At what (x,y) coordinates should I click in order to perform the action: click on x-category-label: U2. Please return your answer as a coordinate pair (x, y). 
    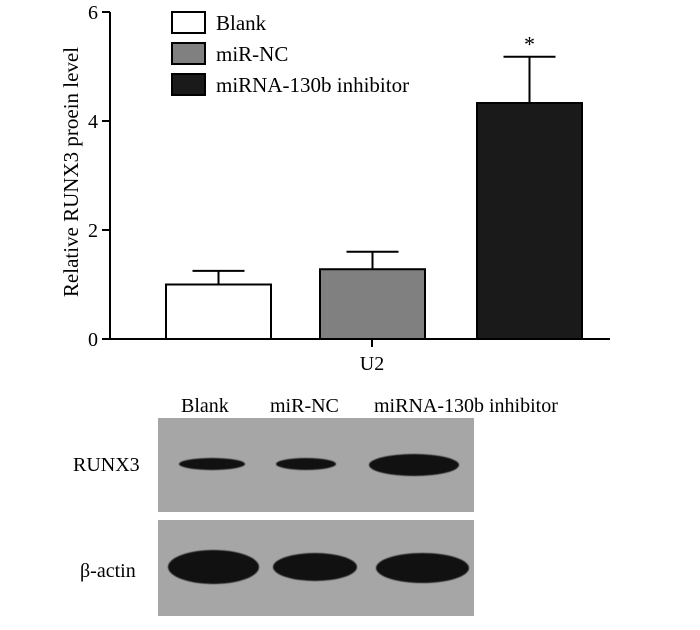
    Looking at the image, I should click on (372, 364).